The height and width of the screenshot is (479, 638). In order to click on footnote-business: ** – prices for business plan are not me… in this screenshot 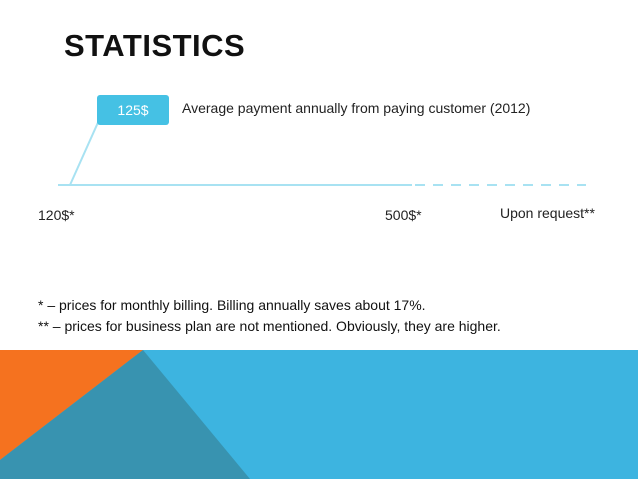, I will do `click(269, 326)`.